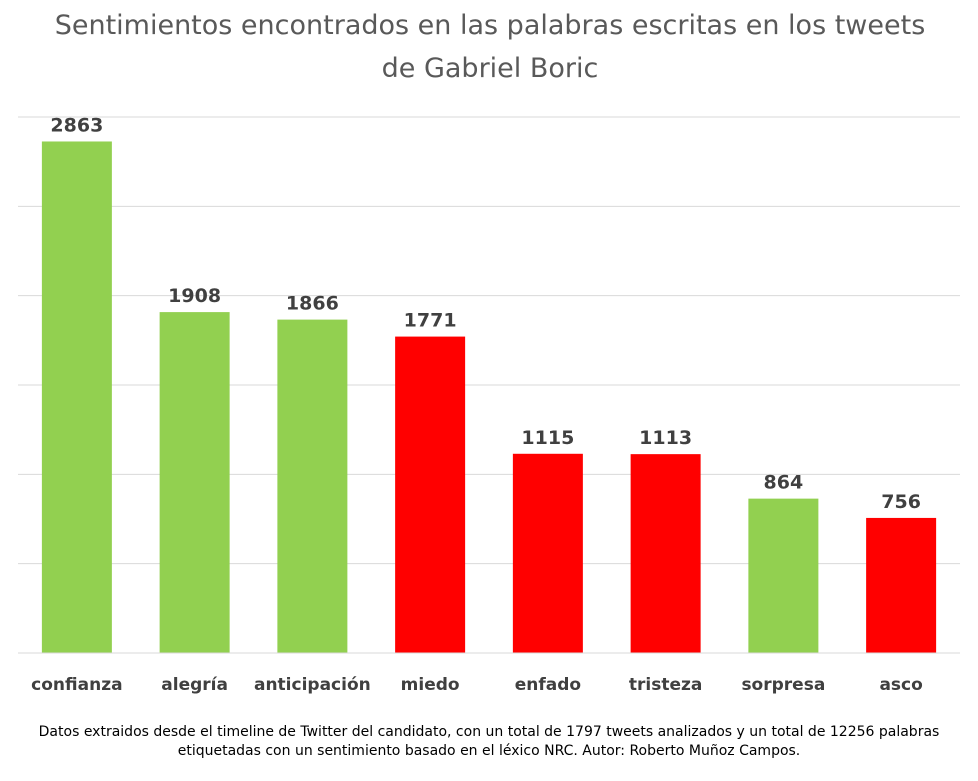 This screenshot has width=978, height=781. What do you see at coordinates (194, 296) in the screenshot?
I see `data-label-alegría: 1908` at bounding box center [194, 296].